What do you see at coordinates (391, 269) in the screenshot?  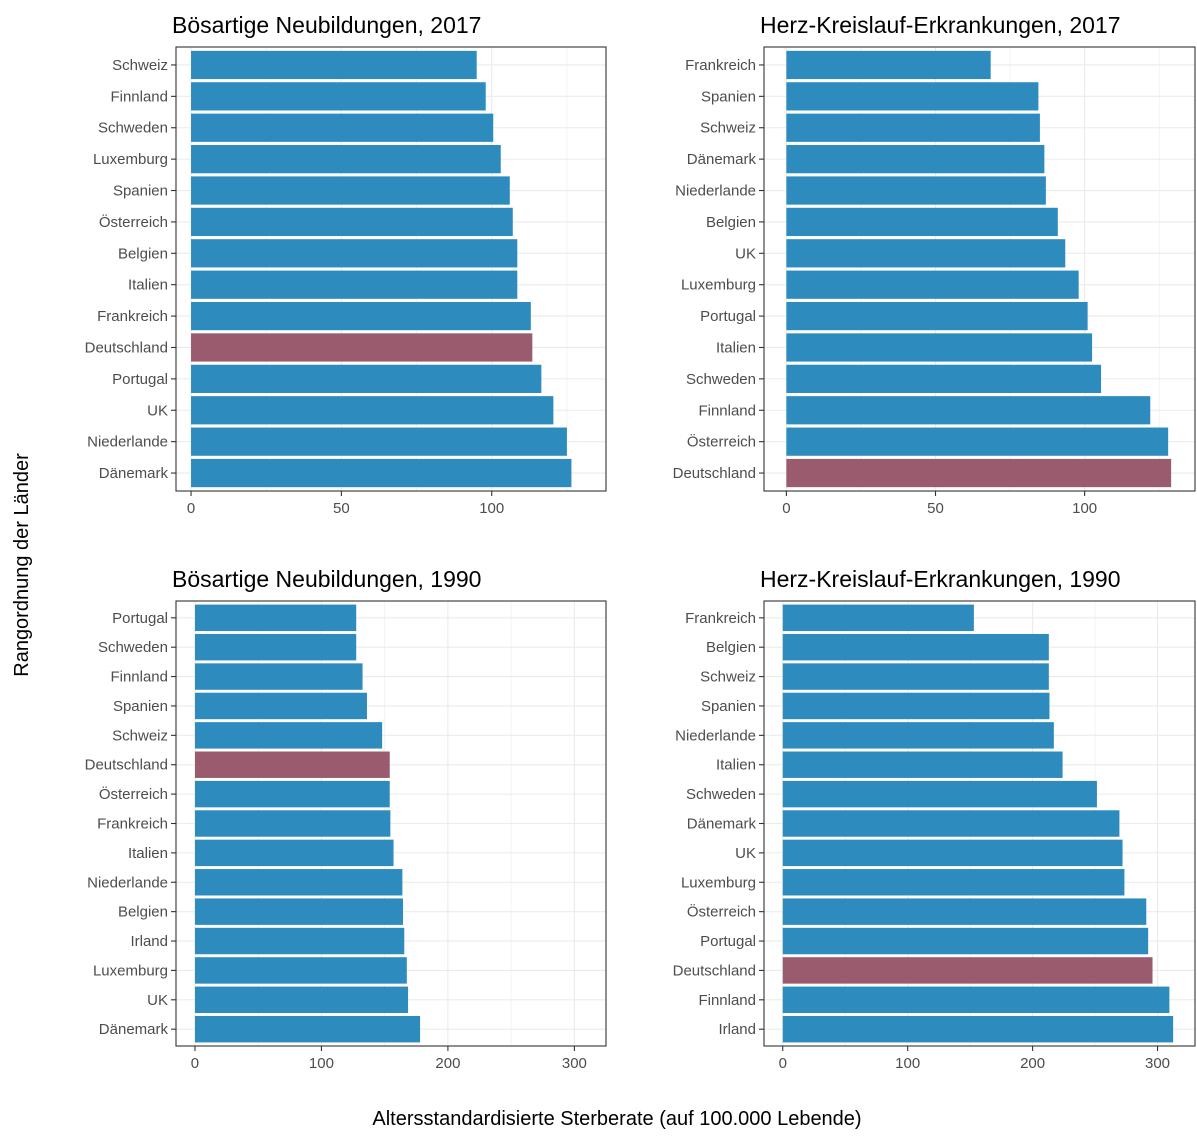 I see `panel-border` at bounding box center [391, 269].